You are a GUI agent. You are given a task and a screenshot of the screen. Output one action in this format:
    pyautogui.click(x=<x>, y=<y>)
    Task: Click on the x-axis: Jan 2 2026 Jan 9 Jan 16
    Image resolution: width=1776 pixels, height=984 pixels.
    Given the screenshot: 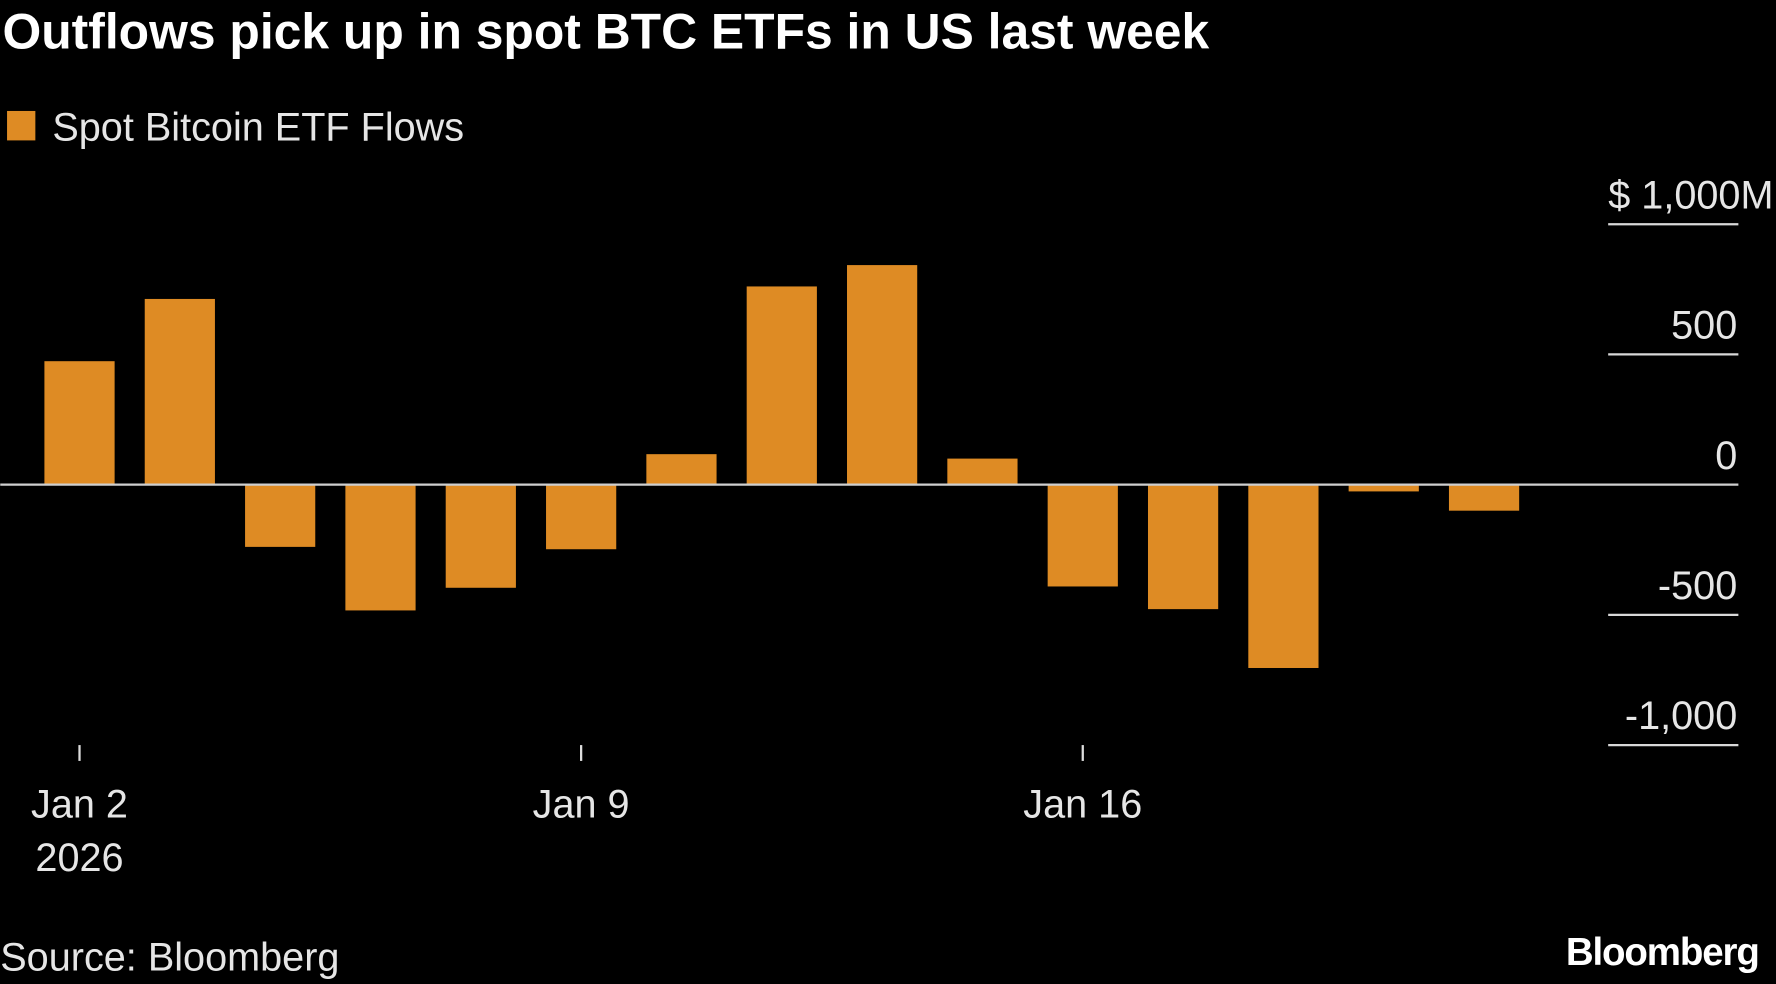 What is the action you would take?
    pyautogui.click(x=586, y=812)
    